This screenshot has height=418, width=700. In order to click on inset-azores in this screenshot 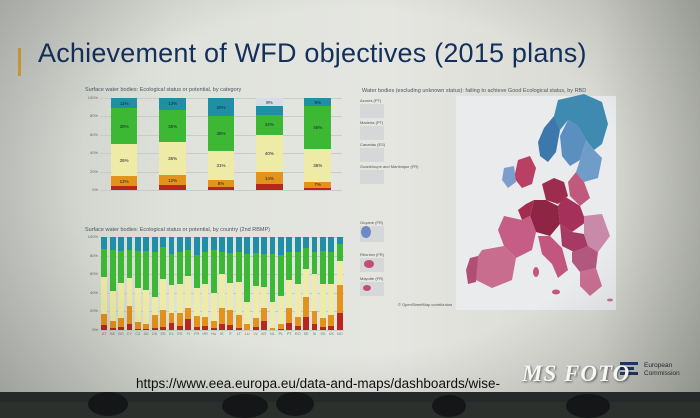, I will do `click(372, 111)`.